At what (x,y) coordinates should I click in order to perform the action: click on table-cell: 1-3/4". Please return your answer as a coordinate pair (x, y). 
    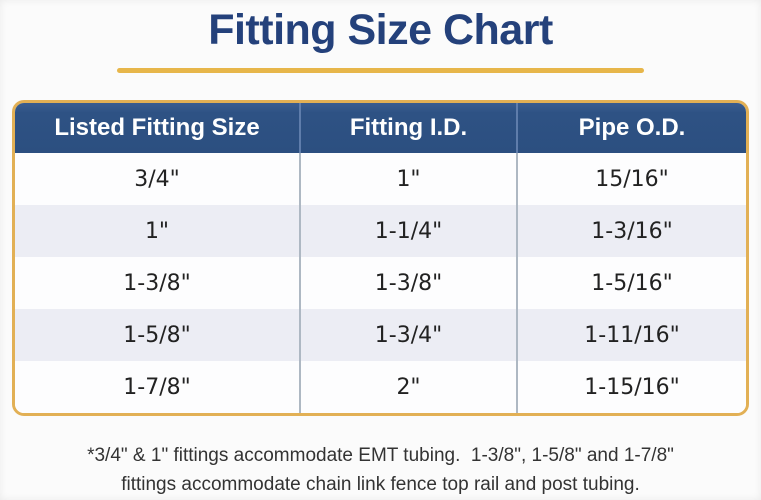
    Looking at the image, I should click on (408, 335).